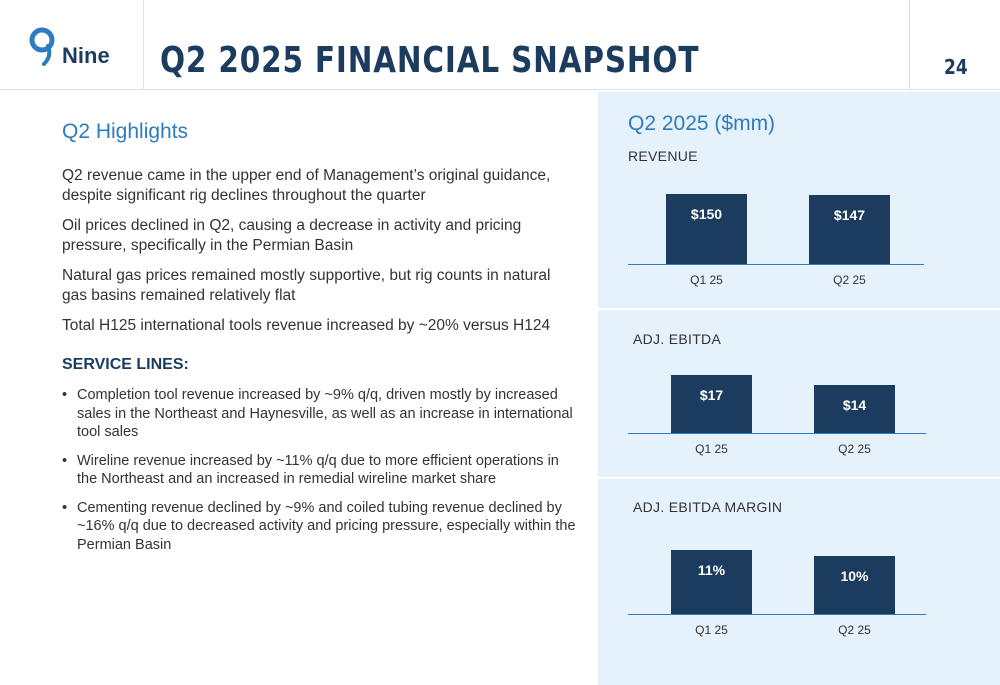  What do you see at coordinates (956, 67) in the screenshot?
I see `page-number: 24` at bounding box center [956, 67].